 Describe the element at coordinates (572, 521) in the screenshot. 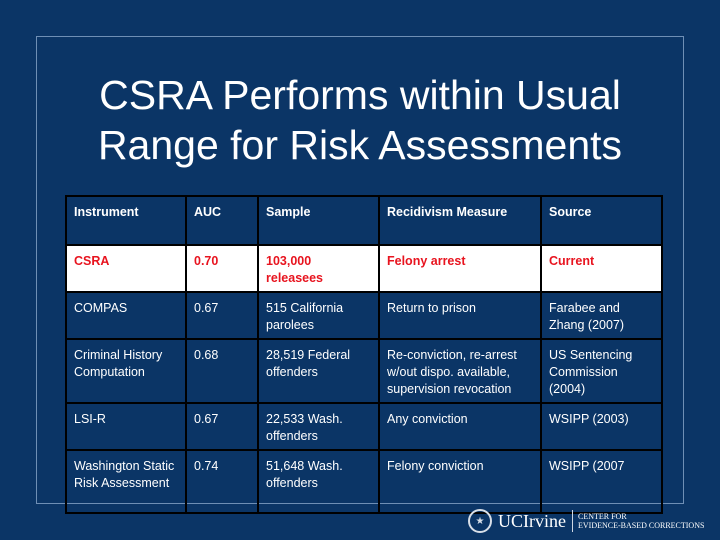

I see `logo-divider` at that location.